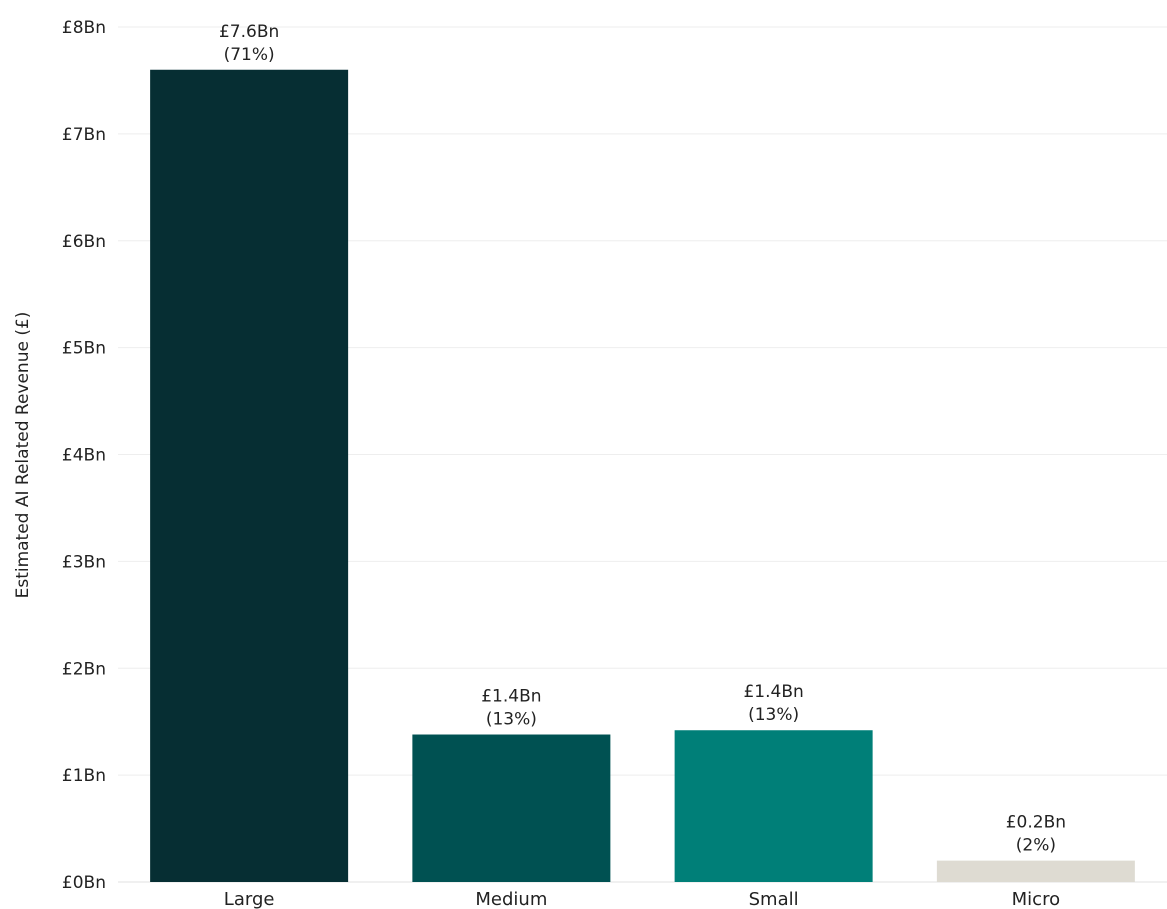 The width and height of the screenshot is (1167, 909). Describe the element at coordinates (84, 562) in the screenshot. I see `y-tick-label: £3Bn` at that location.